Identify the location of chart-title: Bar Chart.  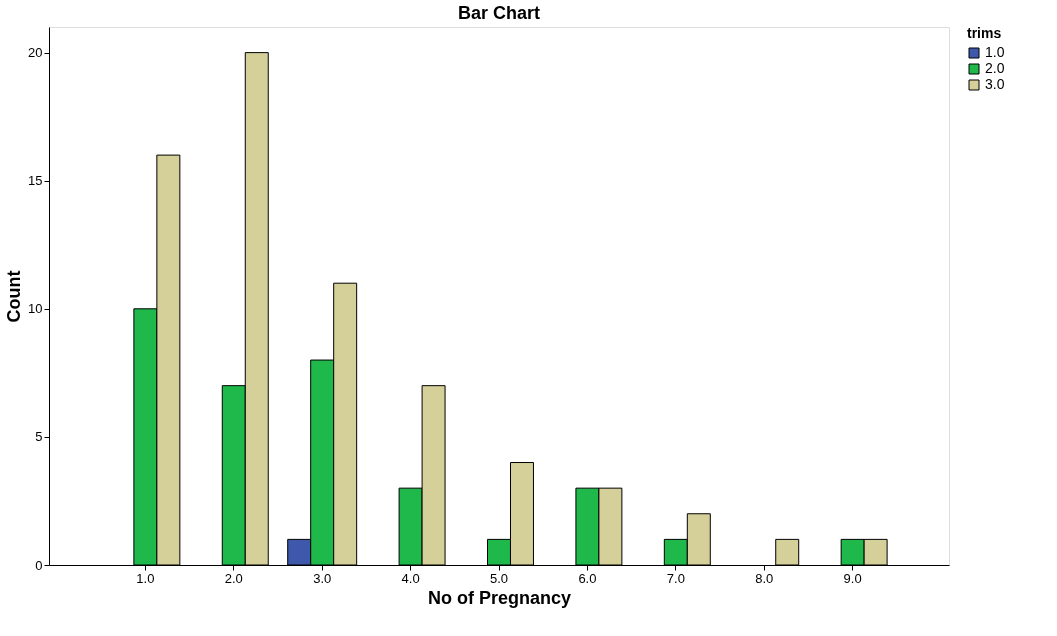
(499, 13).